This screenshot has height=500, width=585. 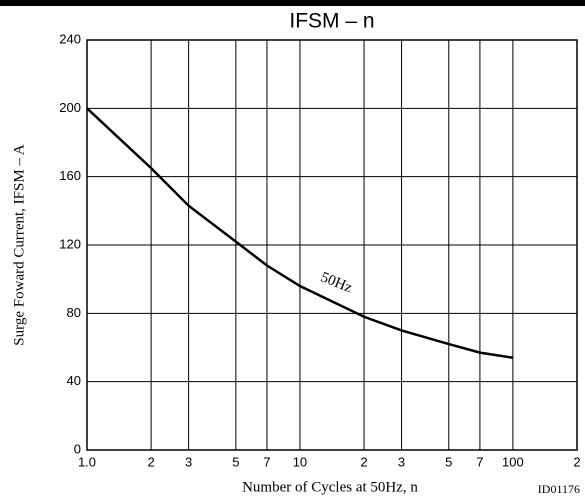 What do you see at coordinates (559, 489) in the screenshot?
I see `figure-id: ID01176` at bounding box center [559, 489].